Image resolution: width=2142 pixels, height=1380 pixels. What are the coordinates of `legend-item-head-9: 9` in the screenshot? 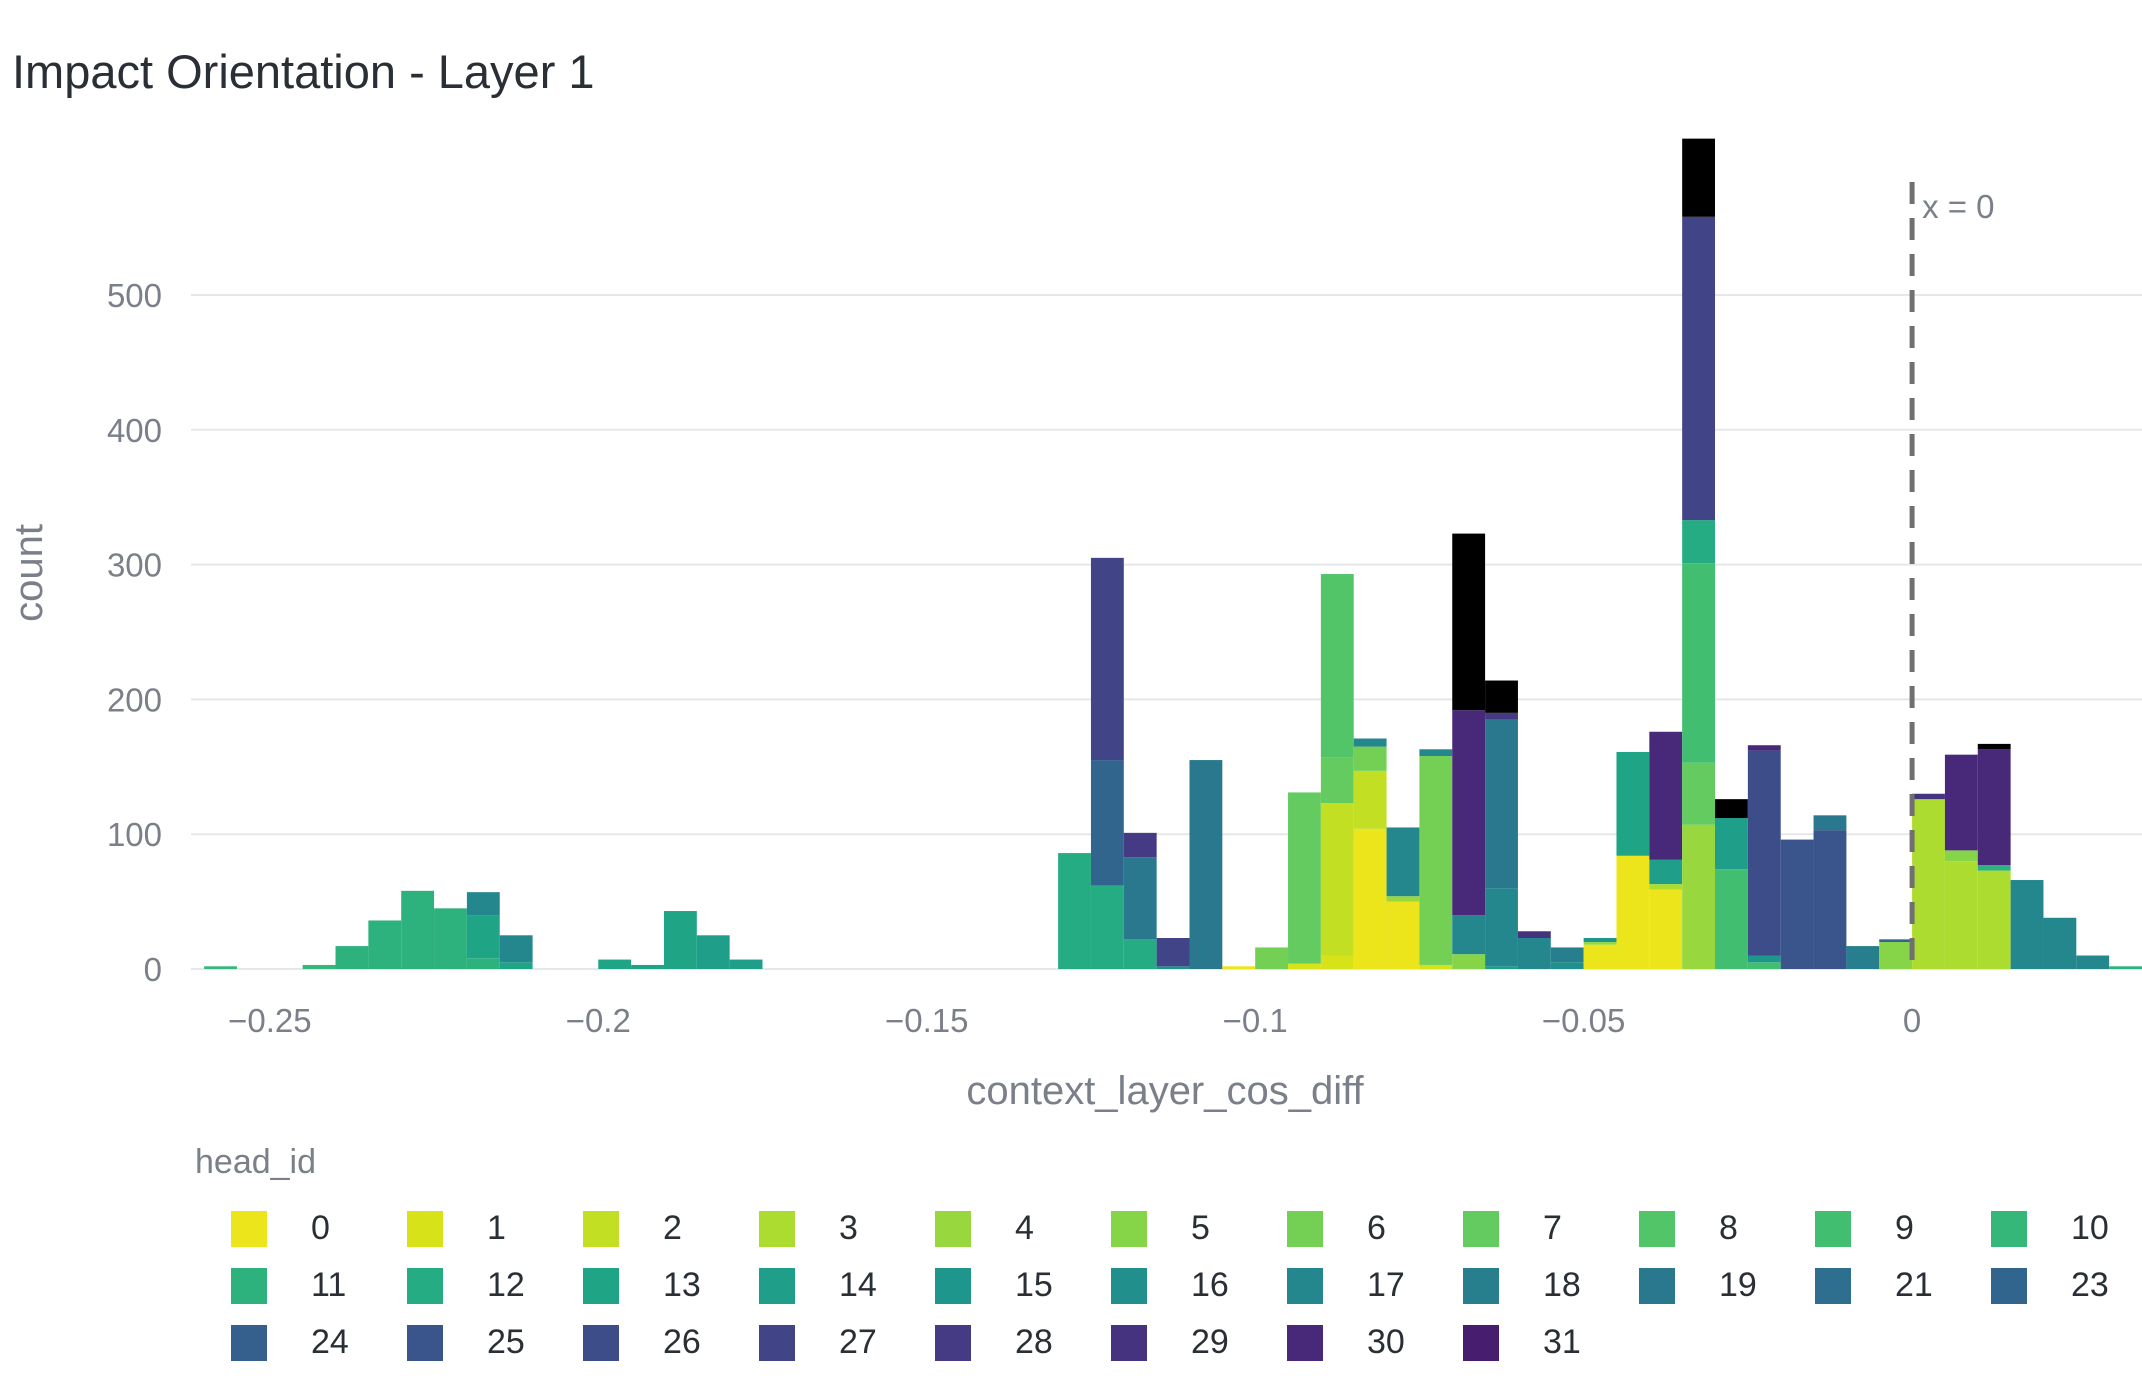 It's located at (1867, 1228).